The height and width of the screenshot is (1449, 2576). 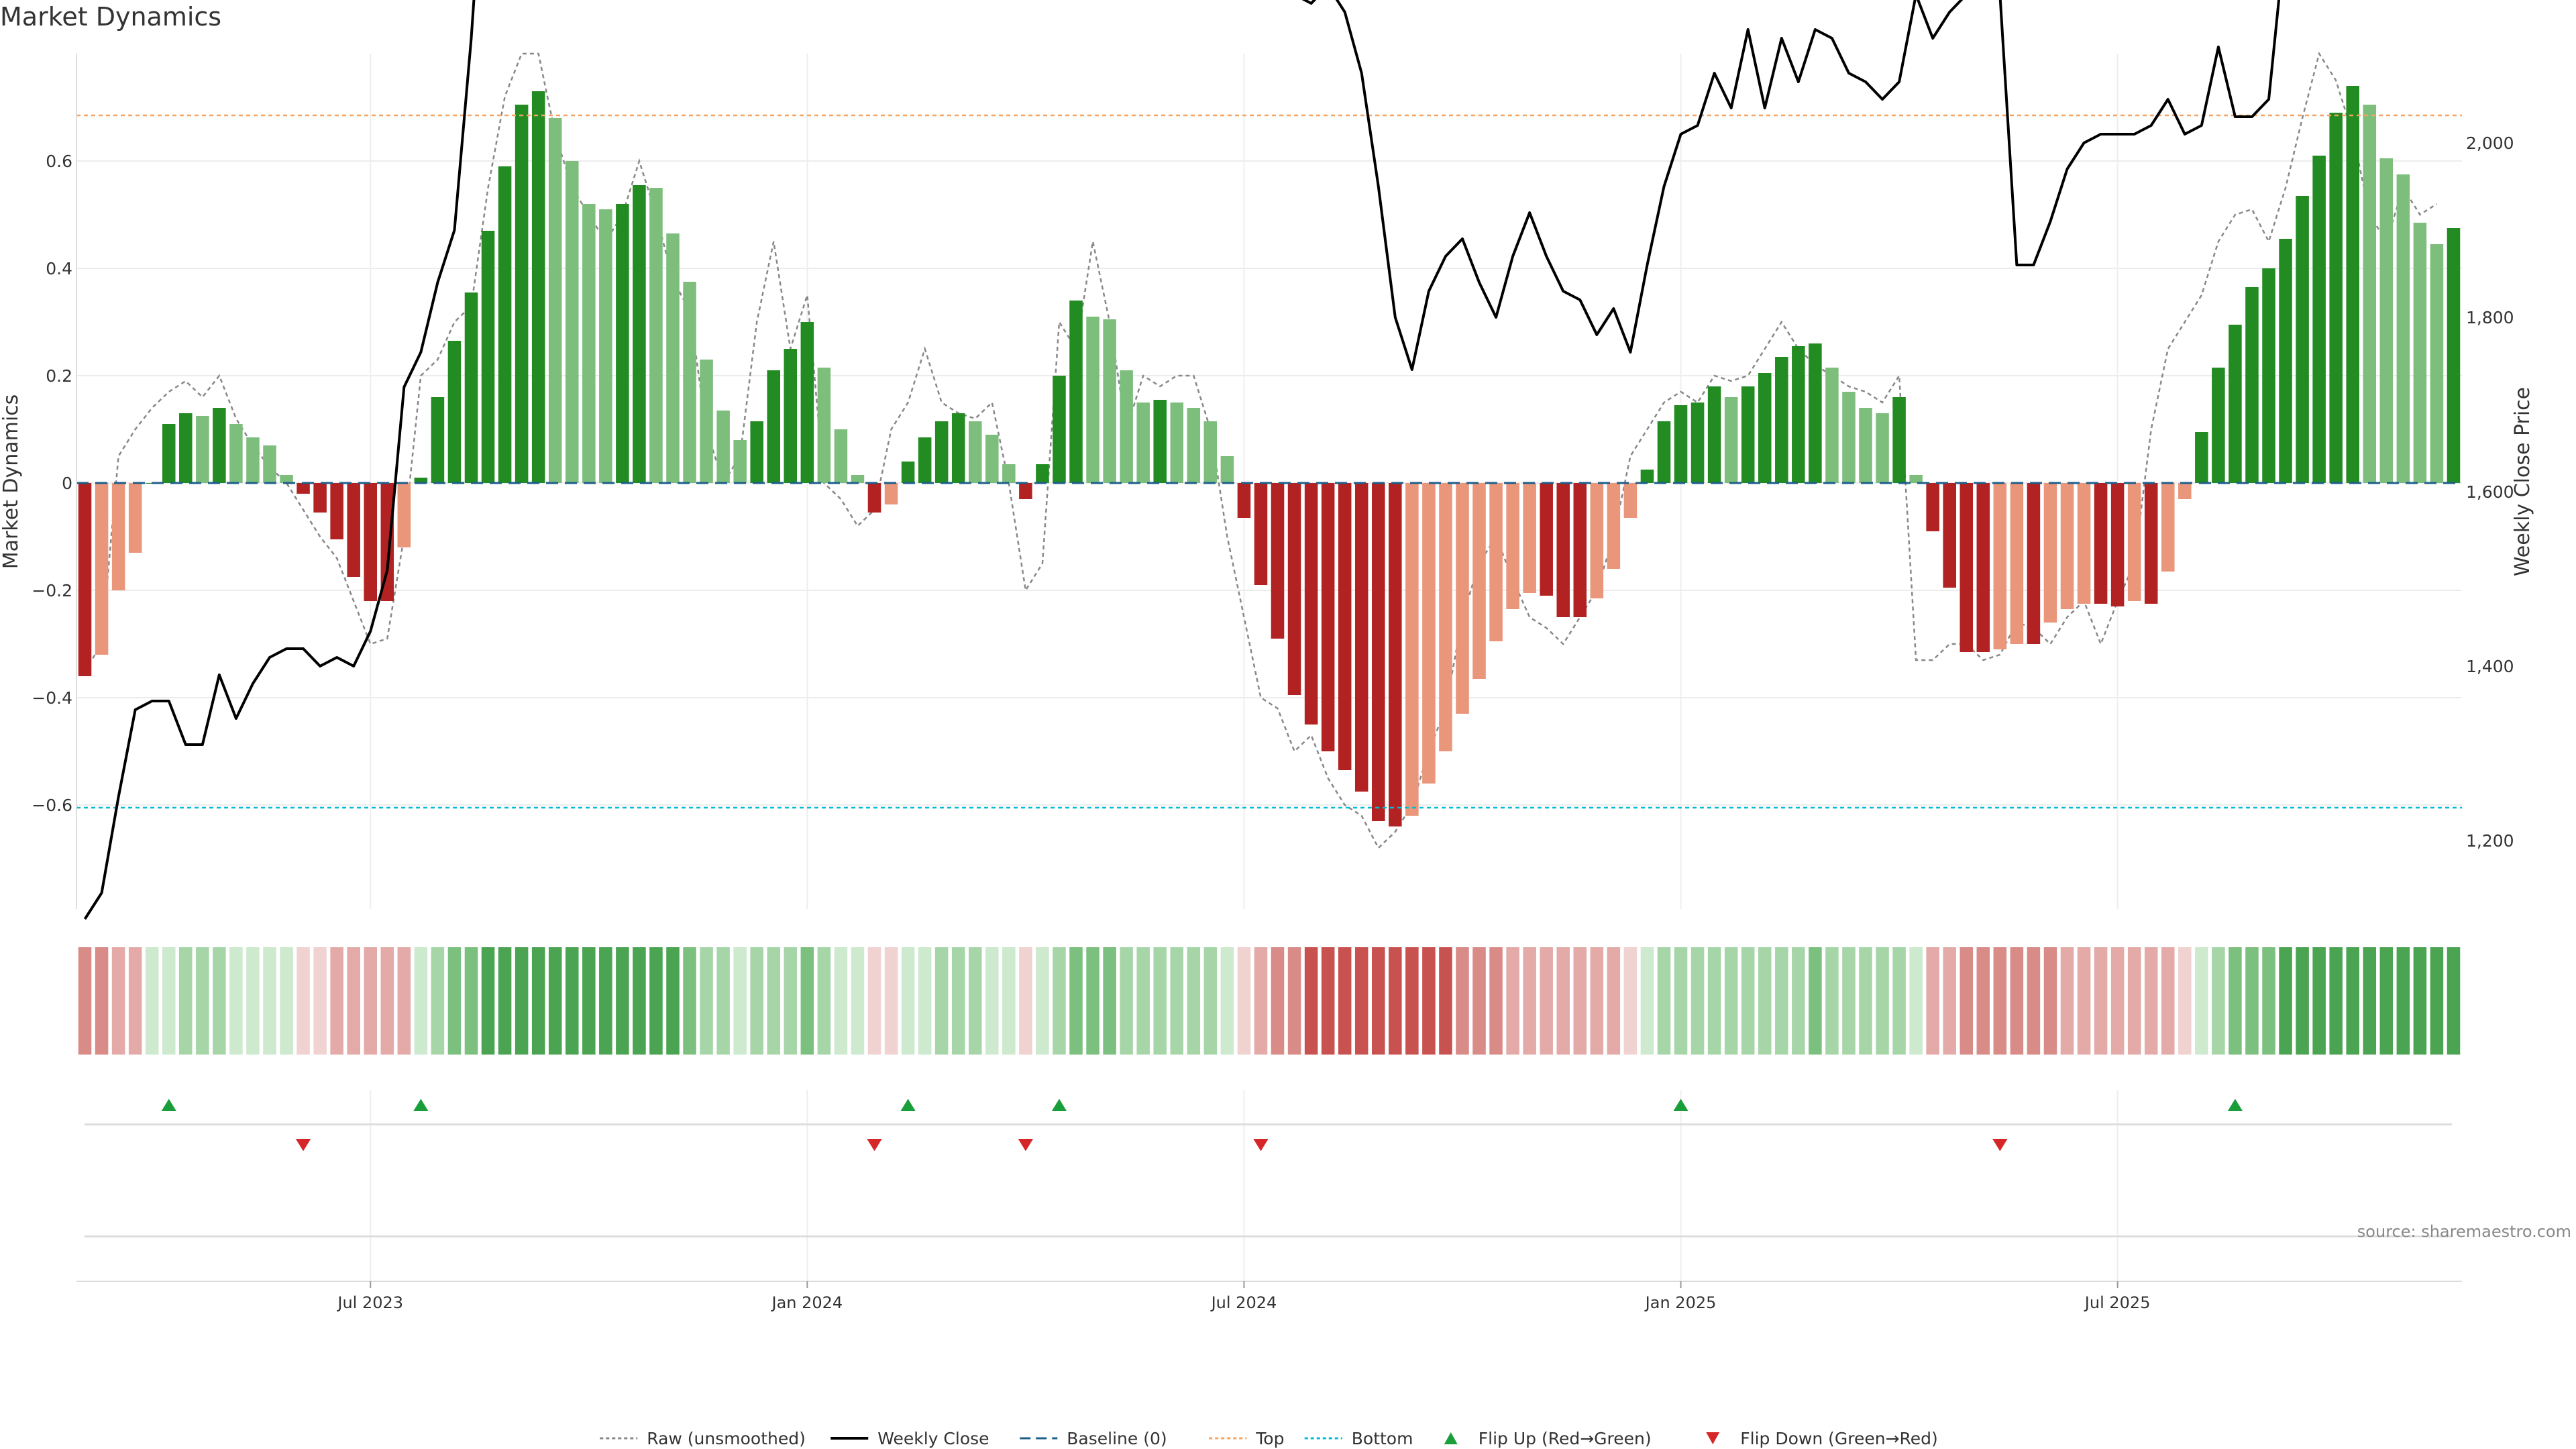 What do you see at coordinates (1268, 1168) in the screenshot?
I see `flip-markers` at bounding box center [1268, 1168].